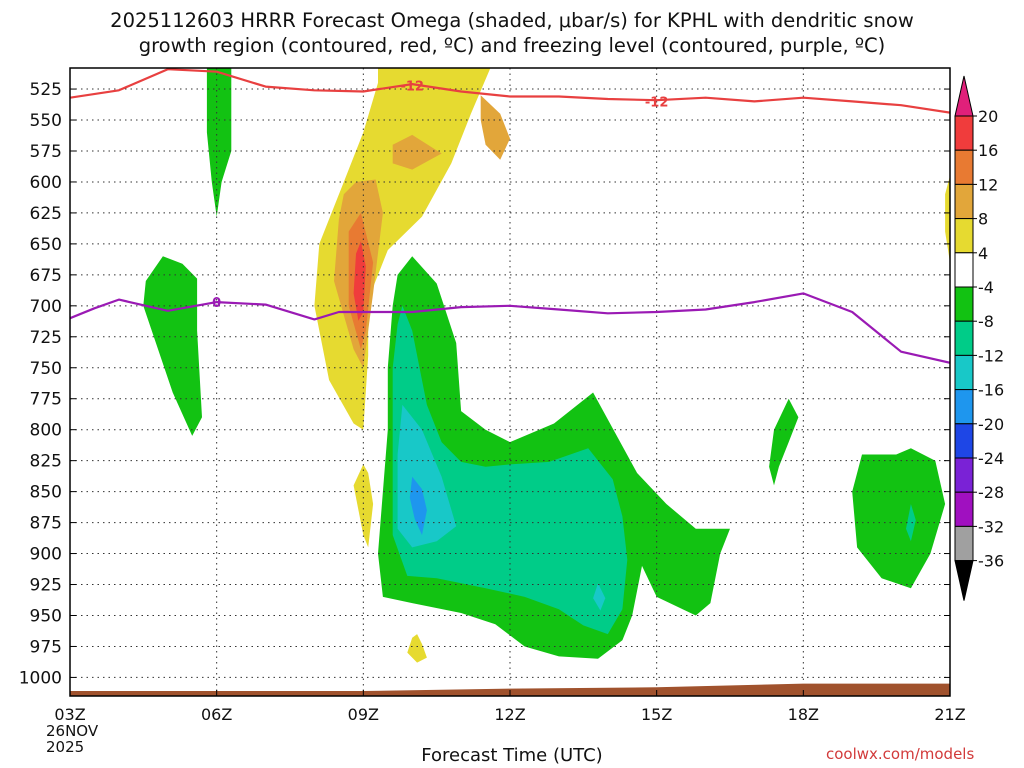  I want to click on x-tick-label-21Z: 21Z, so click(949, 714).